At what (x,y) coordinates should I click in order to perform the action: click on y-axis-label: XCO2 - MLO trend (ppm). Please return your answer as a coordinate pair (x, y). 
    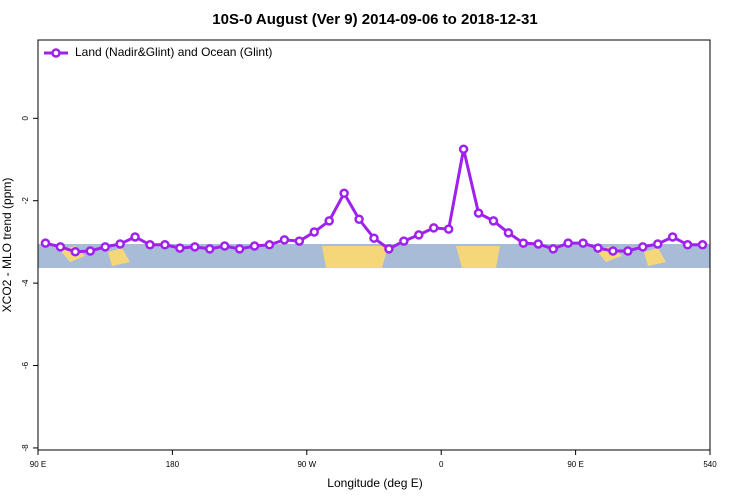
    Looking at the image, I should click on (7, 245).